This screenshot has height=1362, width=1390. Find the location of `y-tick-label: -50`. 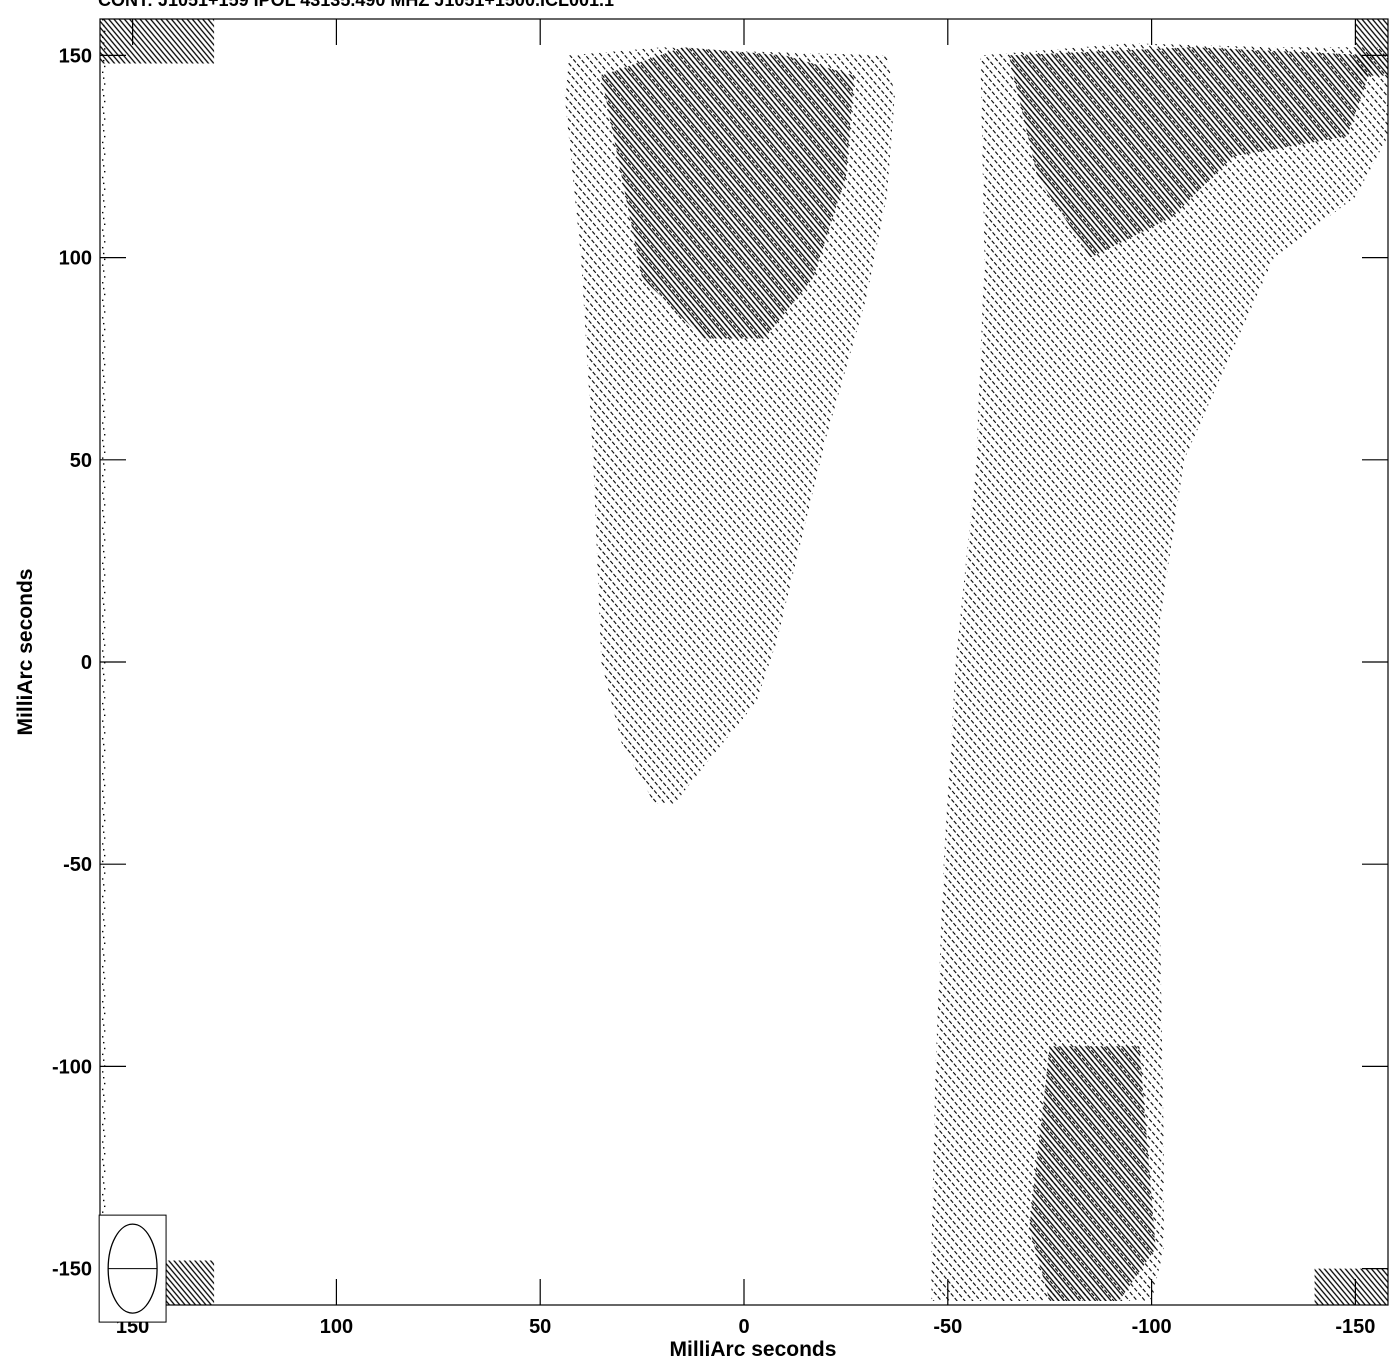

y-tick-label: -50 is located at coordinates (77, 865).